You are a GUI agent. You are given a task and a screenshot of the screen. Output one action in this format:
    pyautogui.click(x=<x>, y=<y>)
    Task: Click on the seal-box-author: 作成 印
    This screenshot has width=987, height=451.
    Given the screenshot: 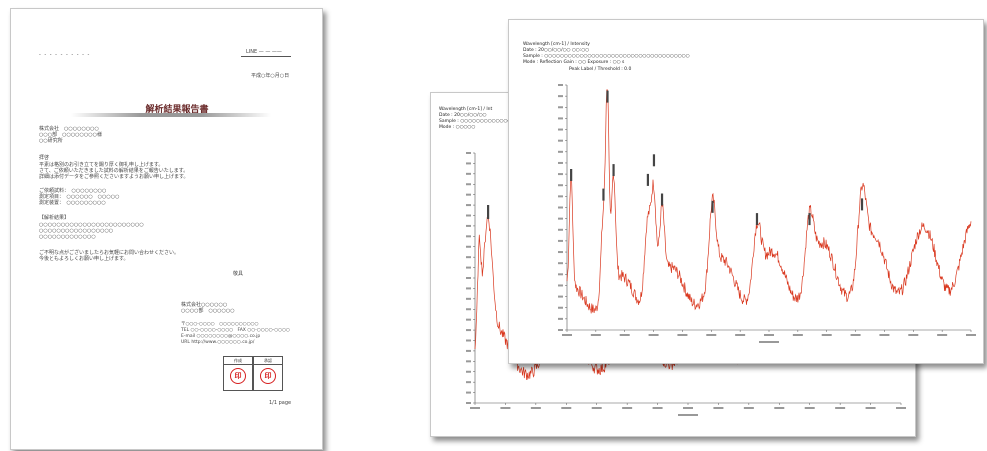 What is the action you would take?
    pyautogui.click(x=238, y=373)
    